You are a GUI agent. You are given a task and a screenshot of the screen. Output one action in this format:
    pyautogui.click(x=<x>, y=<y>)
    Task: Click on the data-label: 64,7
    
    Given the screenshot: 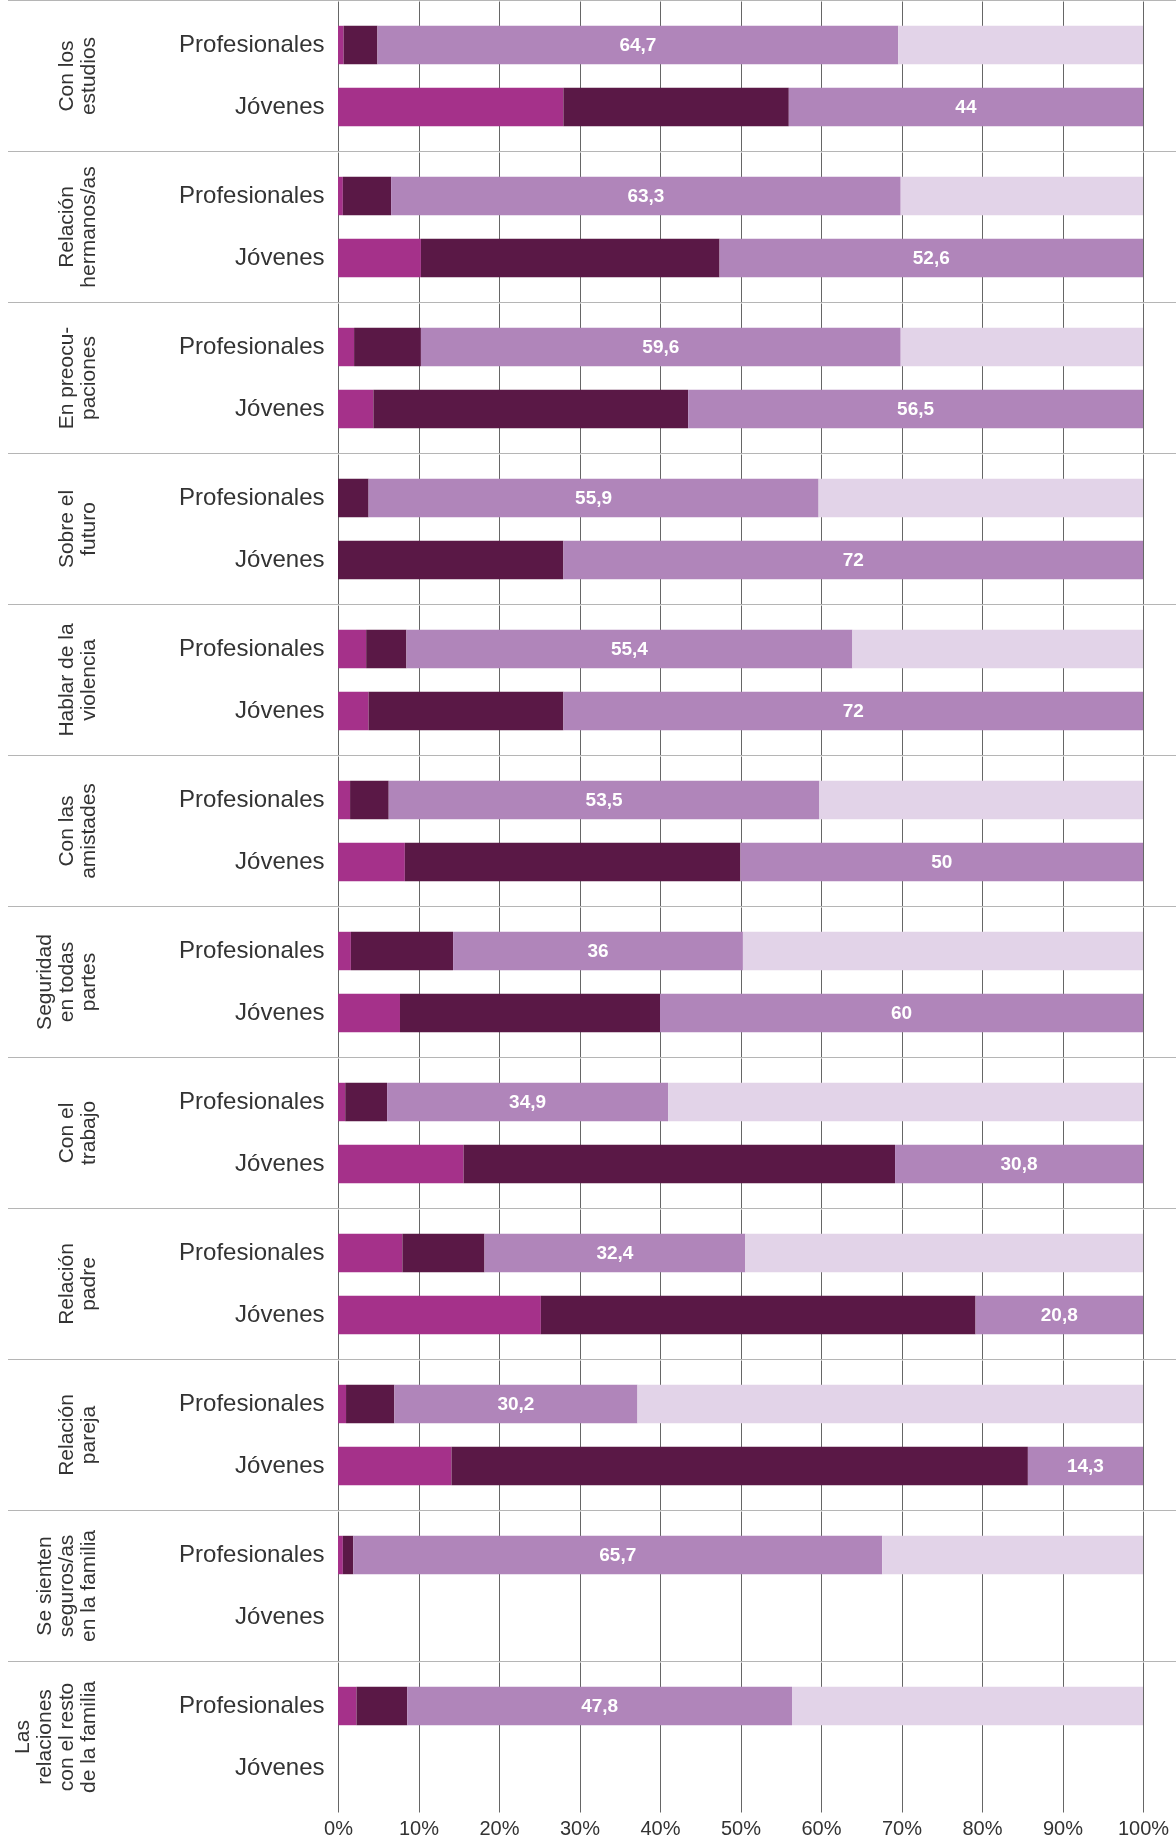 What is the action you would take?
    pyautogui.click(x=638, y=45)
    